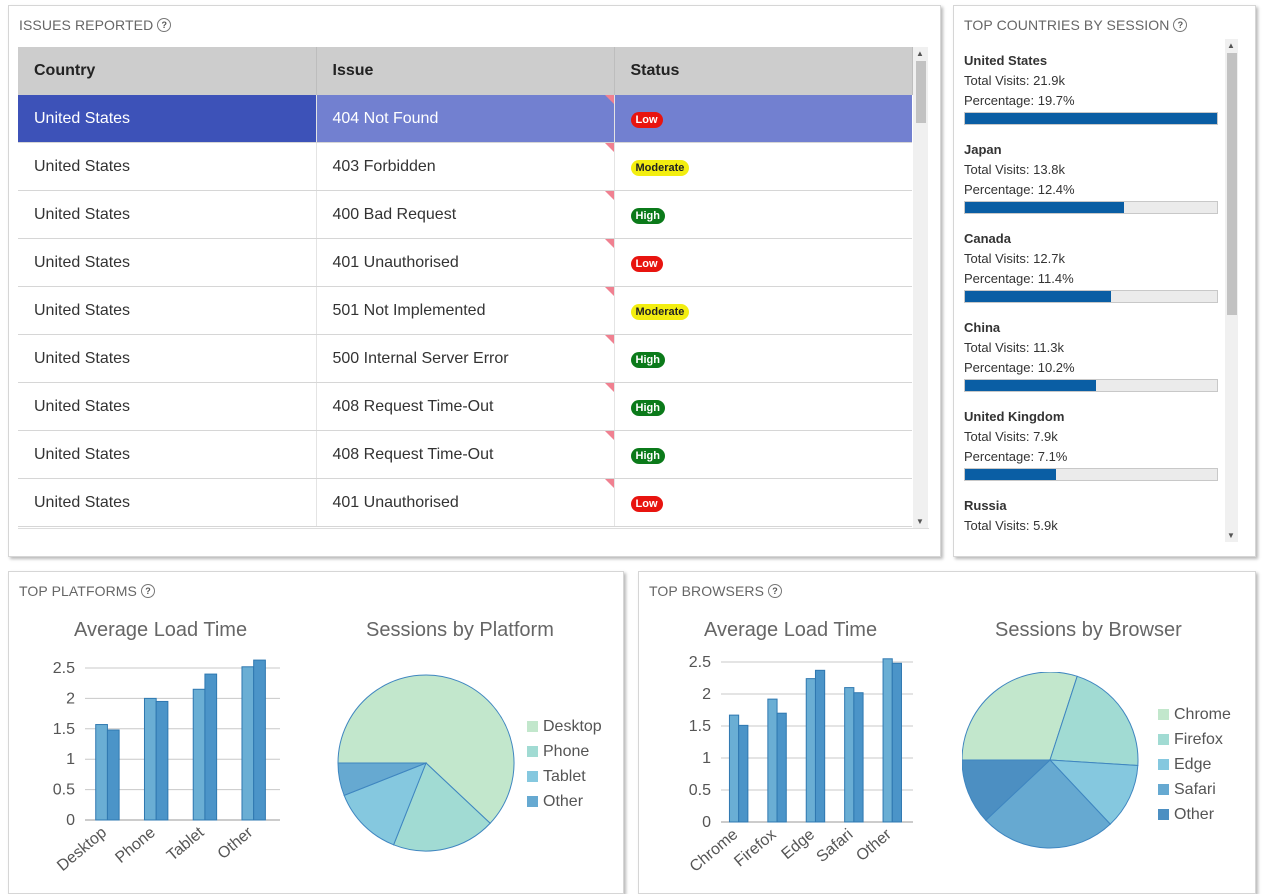 The height and width of the screenshot is (894, 1265). I want to click on table-row: United States 403 Forbidden Moderate, so click(465, 166).